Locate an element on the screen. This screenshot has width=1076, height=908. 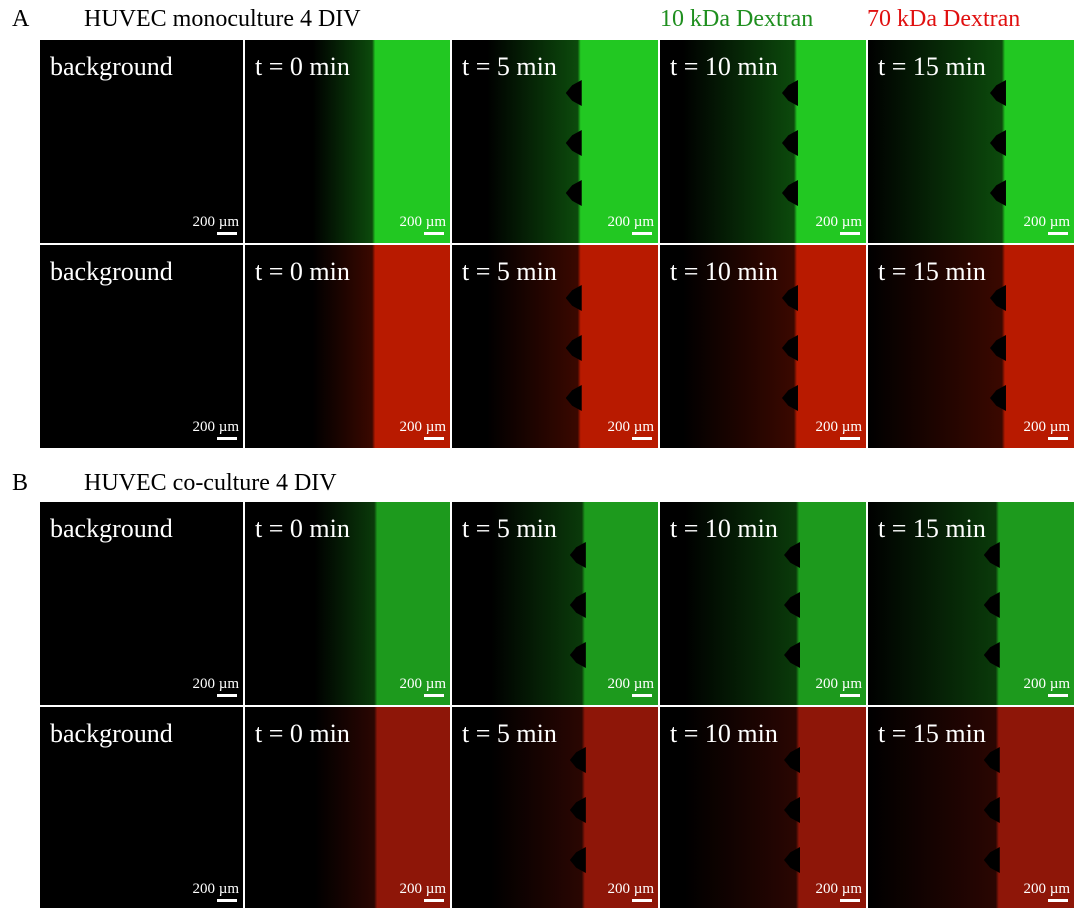
panel-title: HUVEC monoculture 4 DIV is located at coordinates (222, 19).